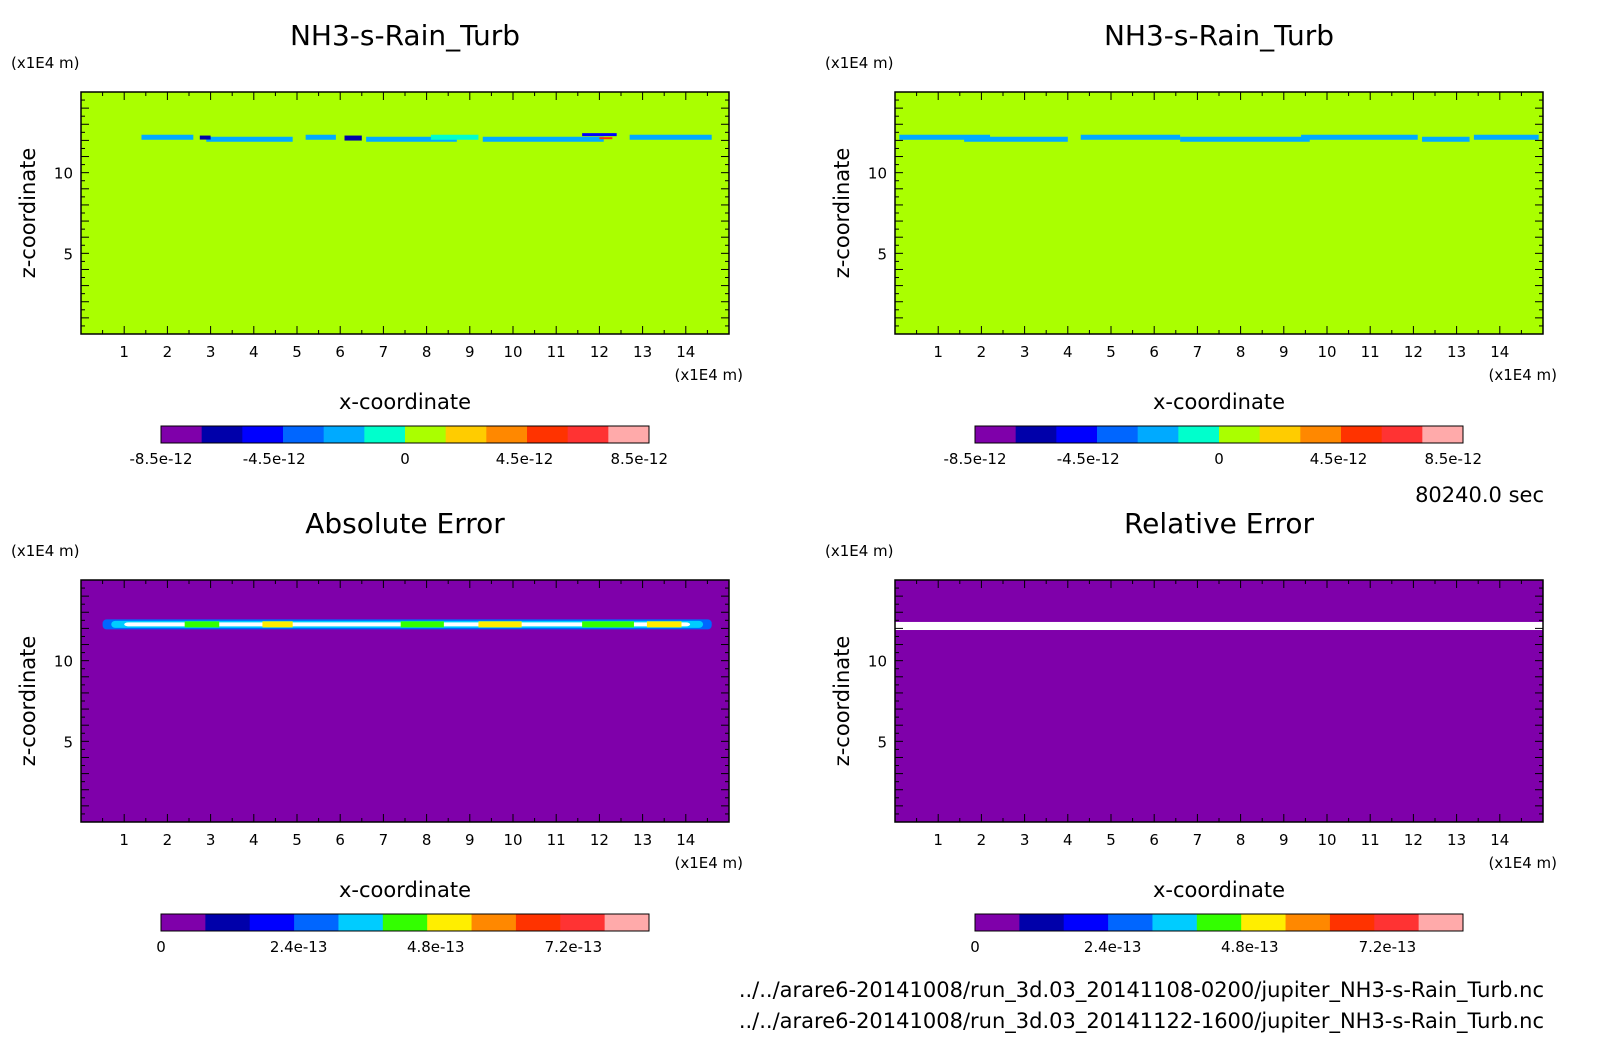 The width and height of the screenshot is (1604, 1054). Describe the element at coordinates (1219, 626) in the screenshot. I see `relative-error-band` at that location.